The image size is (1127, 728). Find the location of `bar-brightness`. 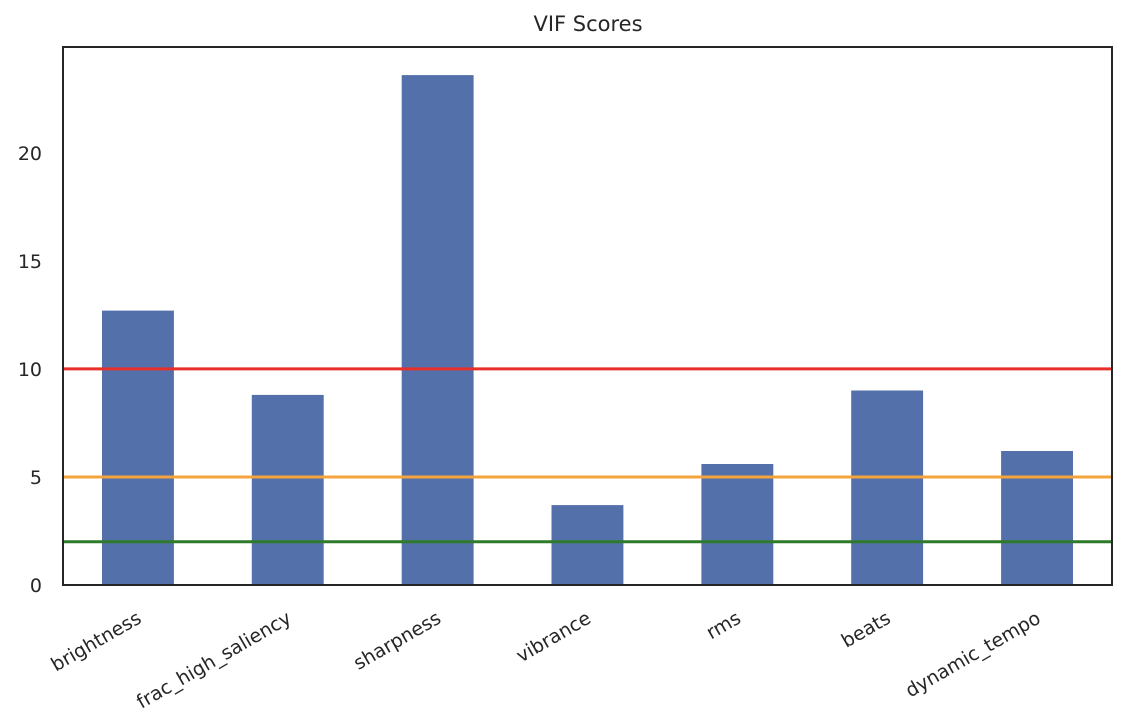

bar-brightness is located at coordinates (138, 447).